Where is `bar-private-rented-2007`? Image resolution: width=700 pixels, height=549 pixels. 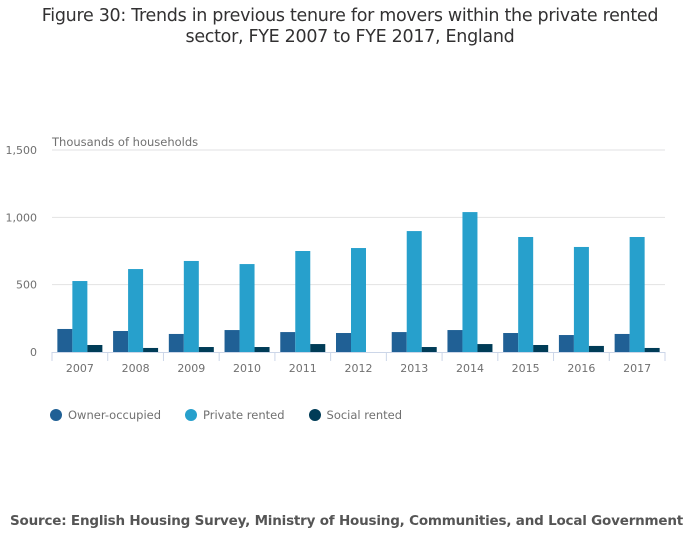 bar-private-rented-2007 is located at coordinates (80, 316).